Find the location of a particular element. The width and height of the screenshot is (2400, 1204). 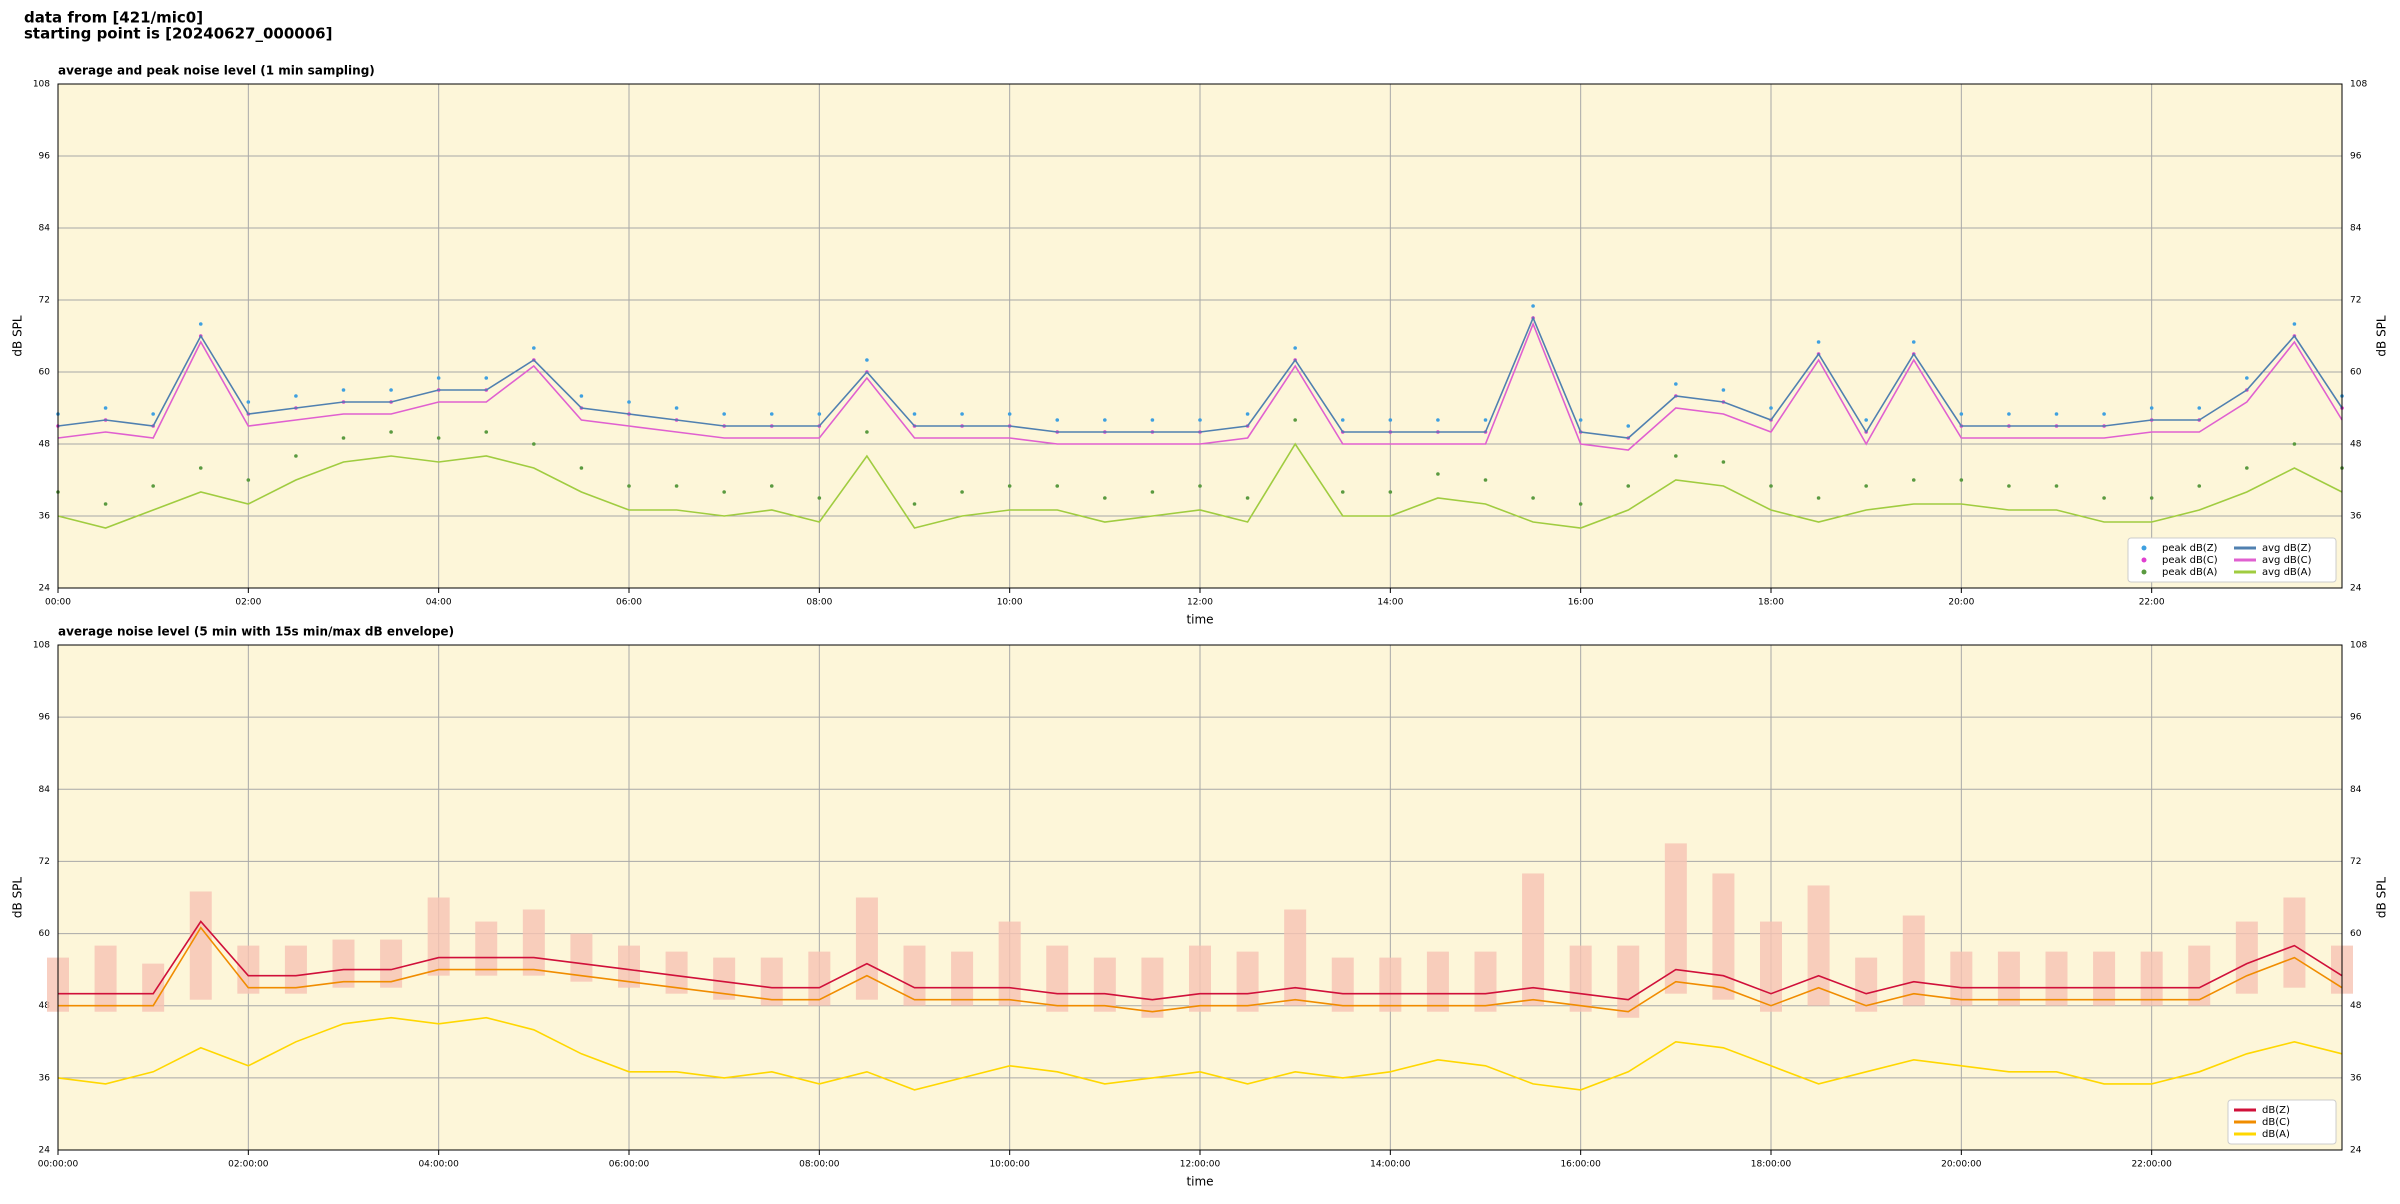

x-tick-label: 00:00 is located at coordinates (58, 603).